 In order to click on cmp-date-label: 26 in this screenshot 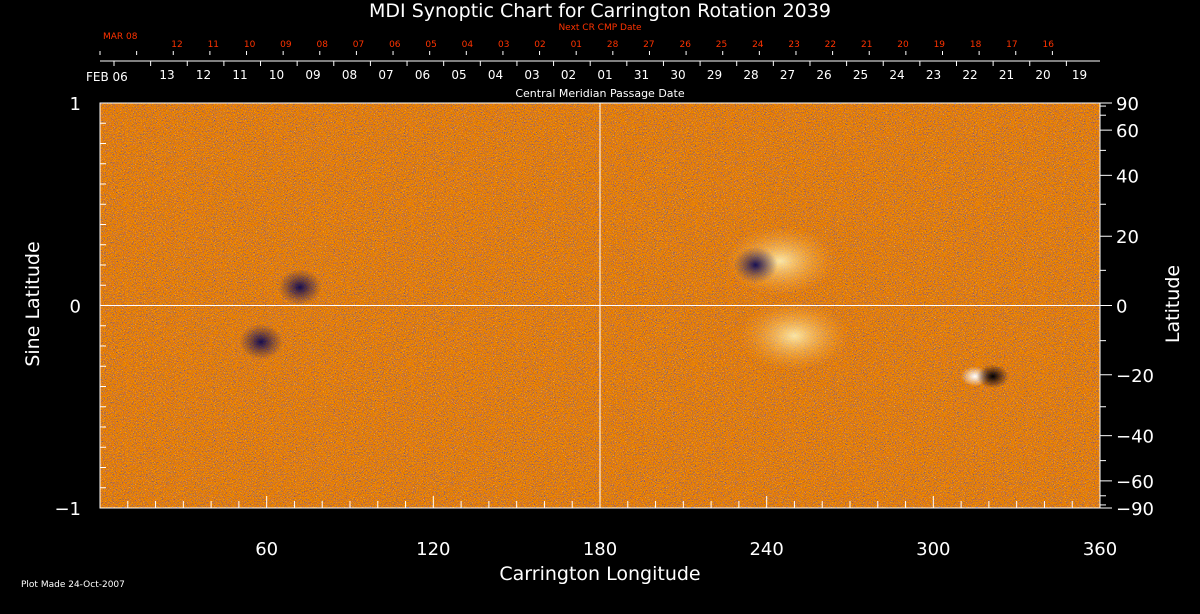, I will do `click(823, 75)`.